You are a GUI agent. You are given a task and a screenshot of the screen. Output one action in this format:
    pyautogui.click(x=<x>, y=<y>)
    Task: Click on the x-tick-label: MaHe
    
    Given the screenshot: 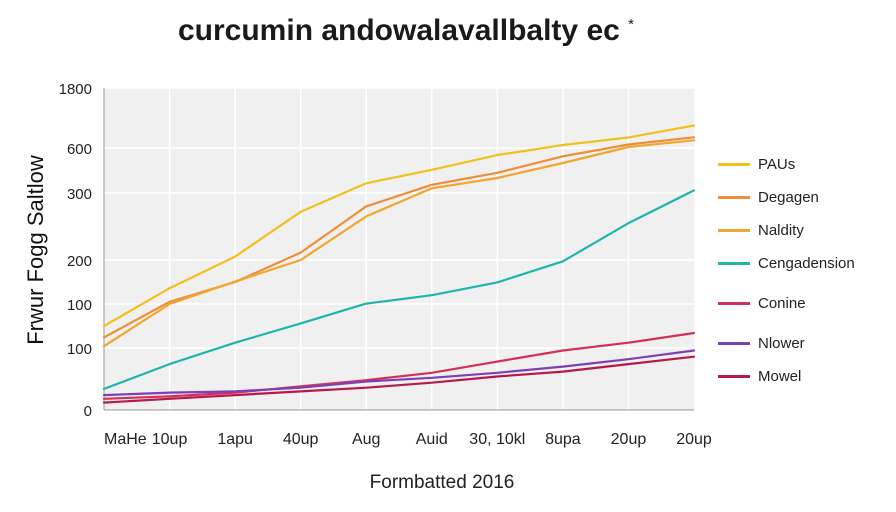 What is the action you would take?
    pyautogui.click(x=125, y=439)
    